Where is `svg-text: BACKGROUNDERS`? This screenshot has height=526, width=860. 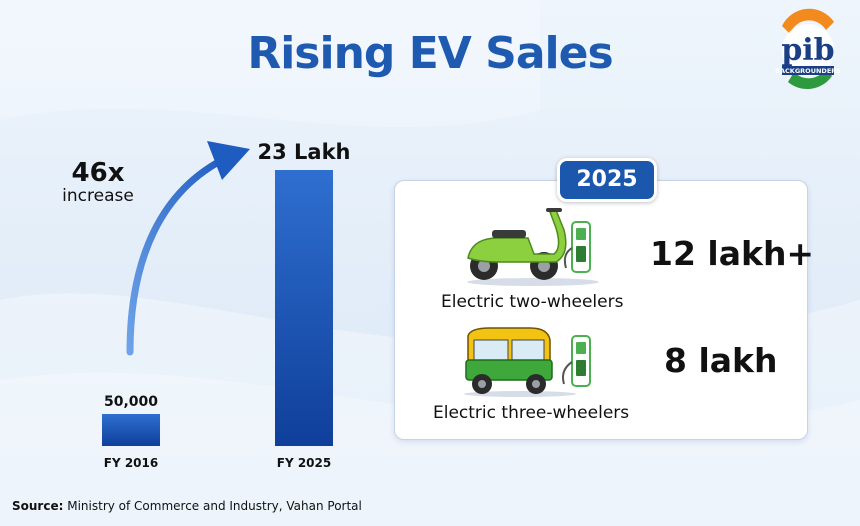 svg-text: BACKGROUNDERS is located at coordinates (808, 71).